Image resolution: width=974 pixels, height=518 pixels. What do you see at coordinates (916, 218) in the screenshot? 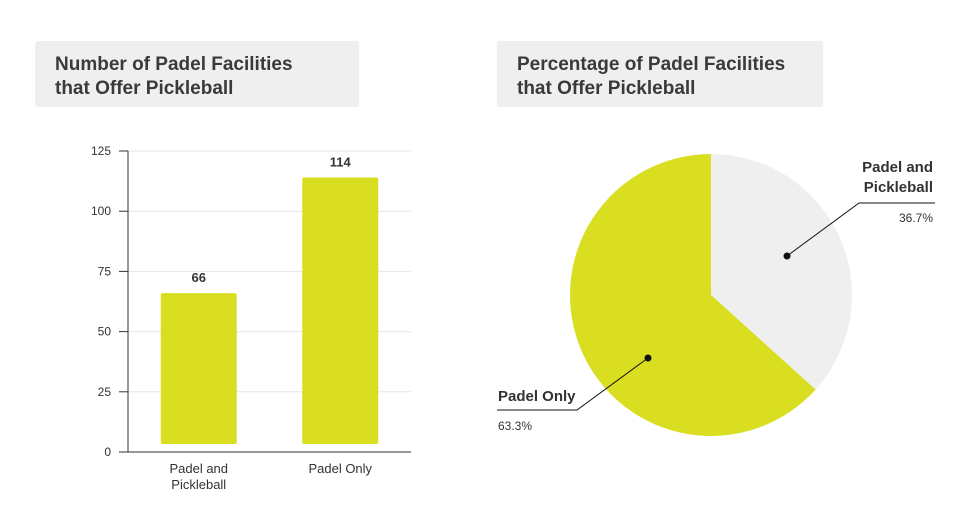
I see `pie-slice-percent: 36.7%` at bounding box center [916, 218].